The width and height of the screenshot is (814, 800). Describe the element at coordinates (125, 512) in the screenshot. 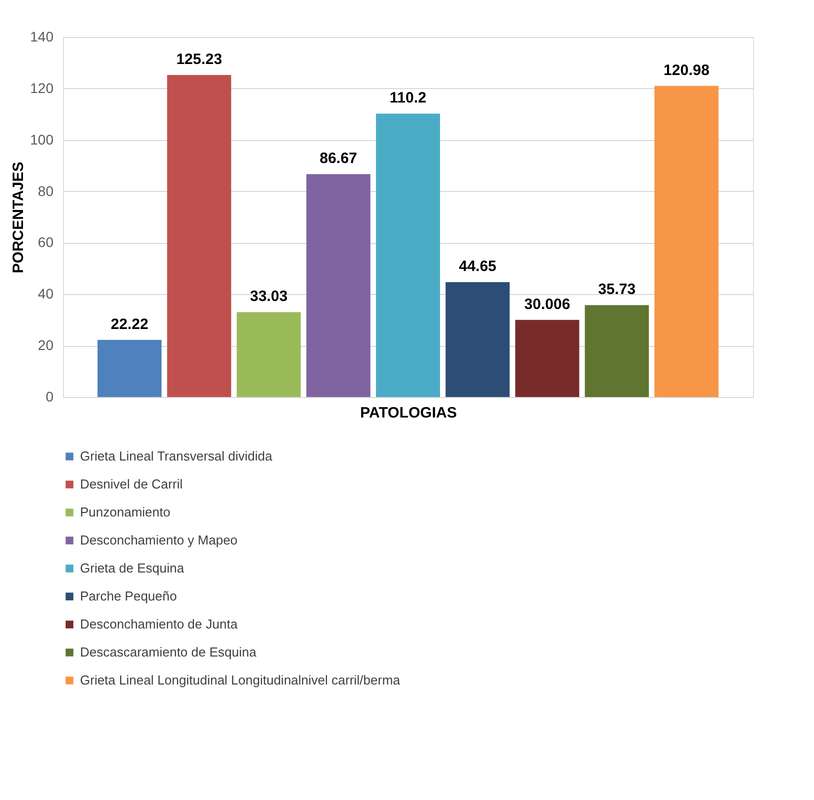

I see `legend-label: Punzonamiento` at that location.